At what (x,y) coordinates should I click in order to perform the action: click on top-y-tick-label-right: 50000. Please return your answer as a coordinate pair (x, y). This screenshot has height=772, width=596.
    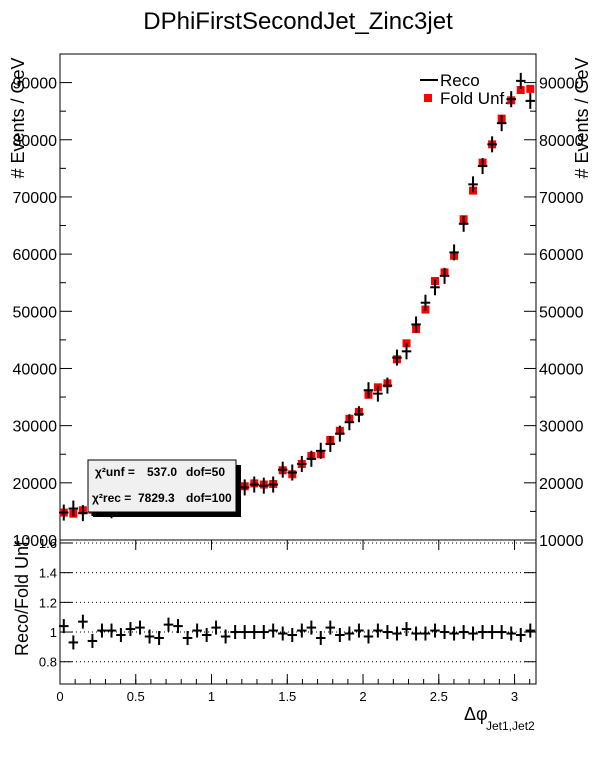
    Looking at the image, I should click on (561, 312).